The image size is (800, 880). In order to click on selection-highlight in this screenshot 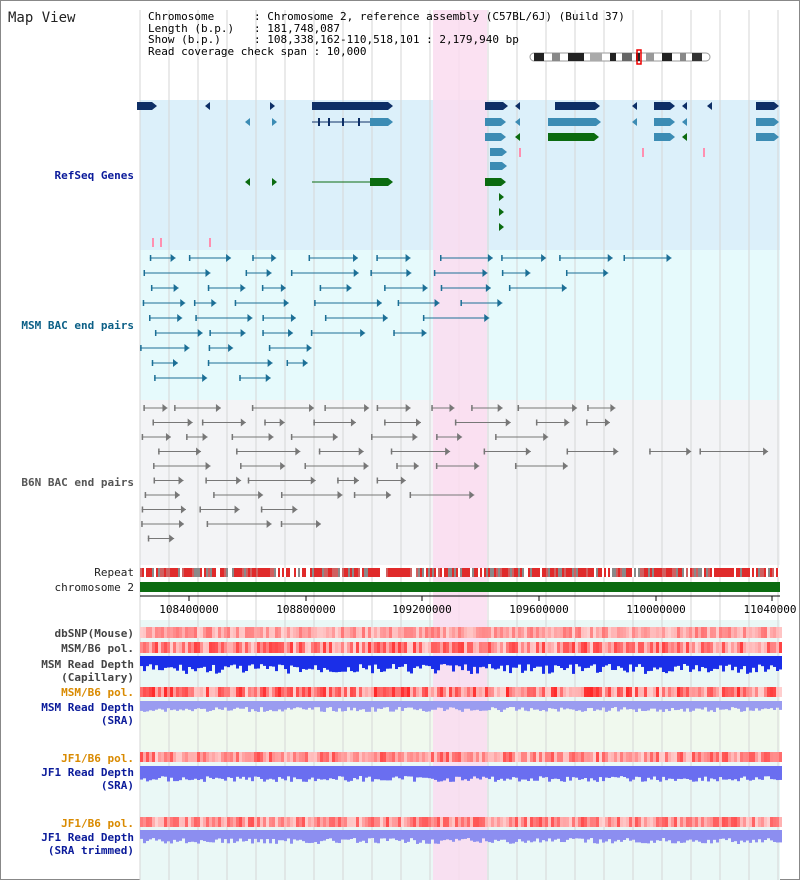, I will do `click(460, 445)`.